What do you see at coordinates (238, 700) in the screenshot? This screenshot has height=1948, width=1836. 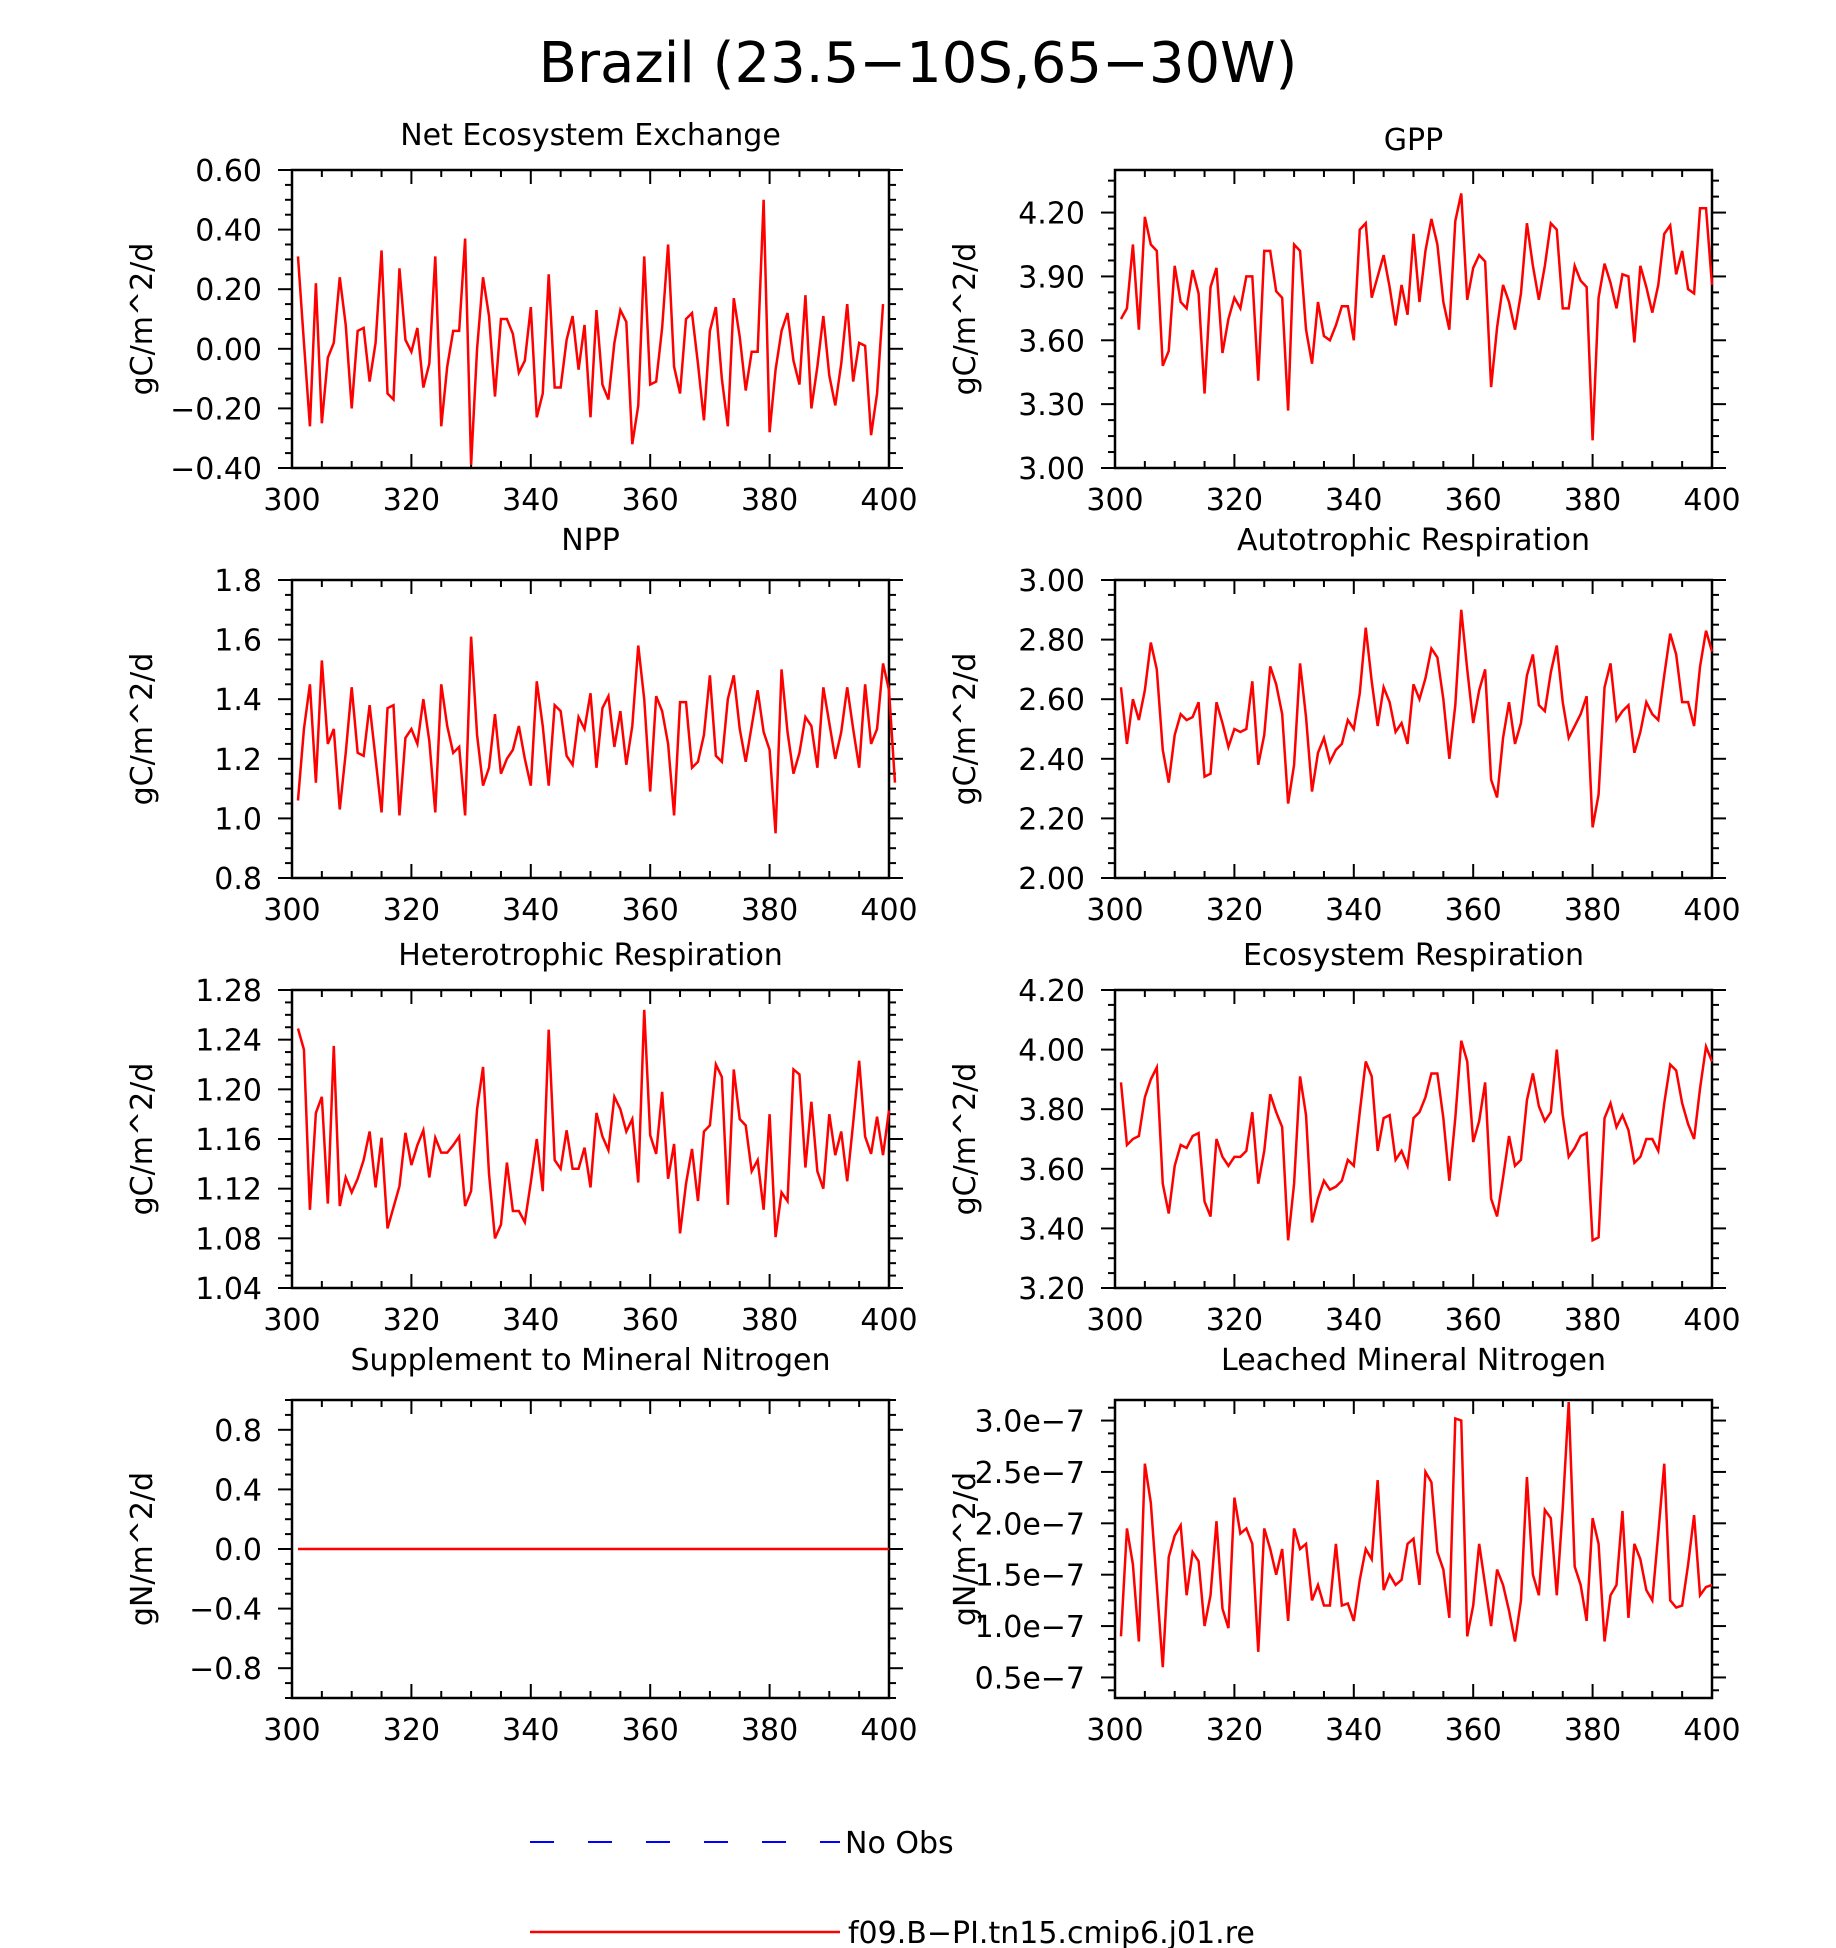 I see `y-tick-label: 1.4` at bounding box center [238, 700].